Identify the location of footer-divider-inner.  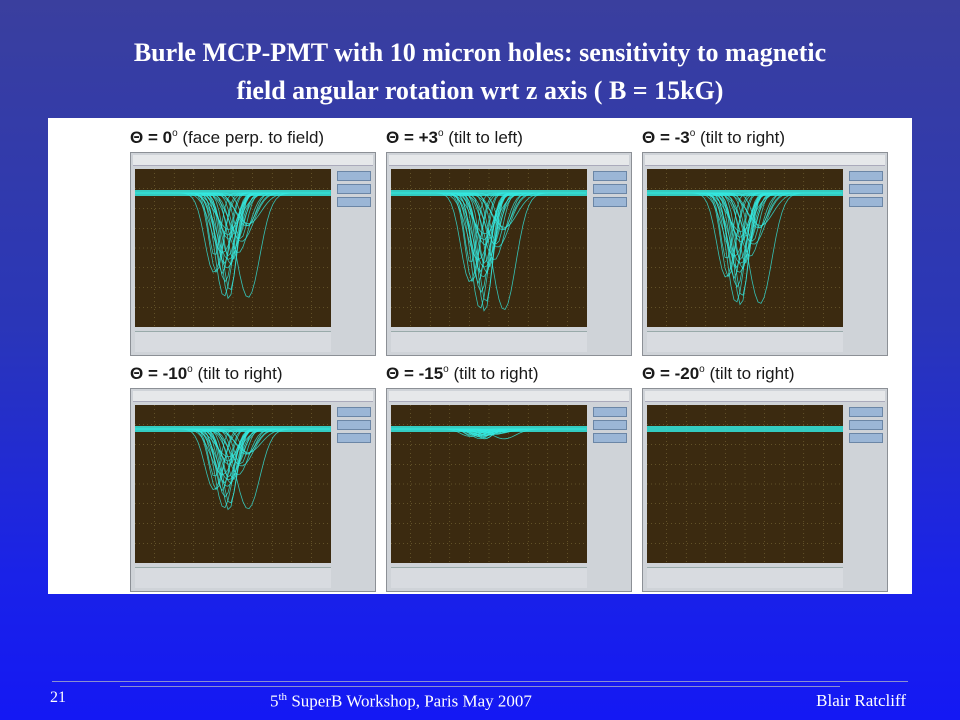
(480, 686).